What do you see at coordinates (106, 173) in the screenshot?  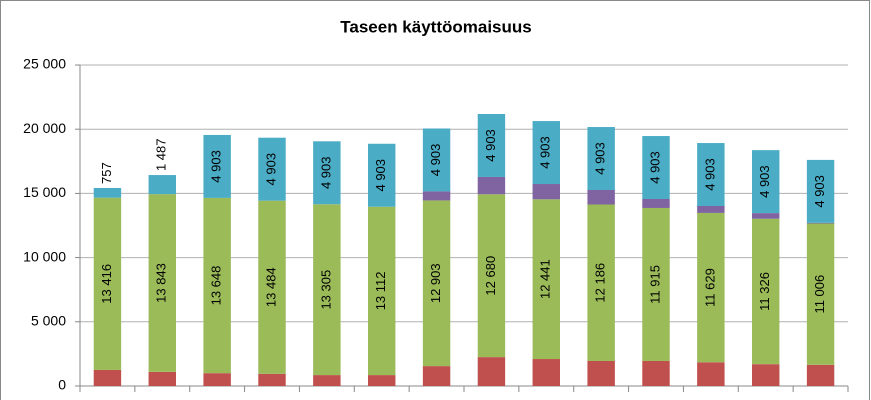 I see `data-label: 757` at bounding box center [106, 173].